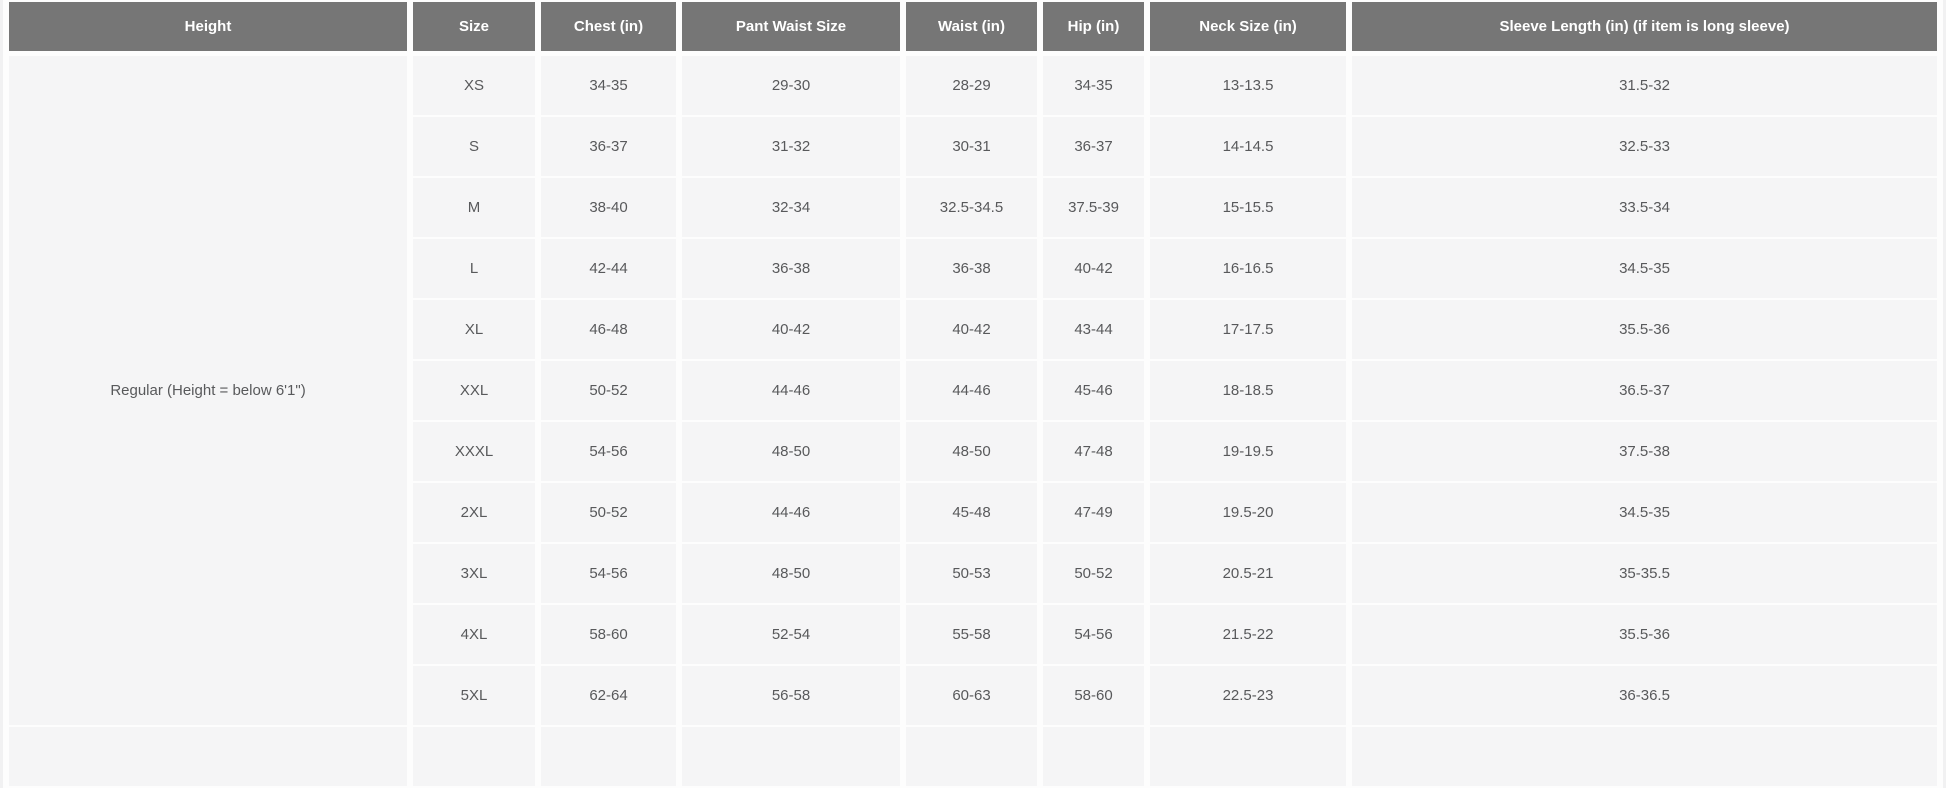 The image size is (1946, 788). Describe the element at coordinates (1644, 695) in the screenshot. I see `cell-sleeve: 36-36.5` at that location.